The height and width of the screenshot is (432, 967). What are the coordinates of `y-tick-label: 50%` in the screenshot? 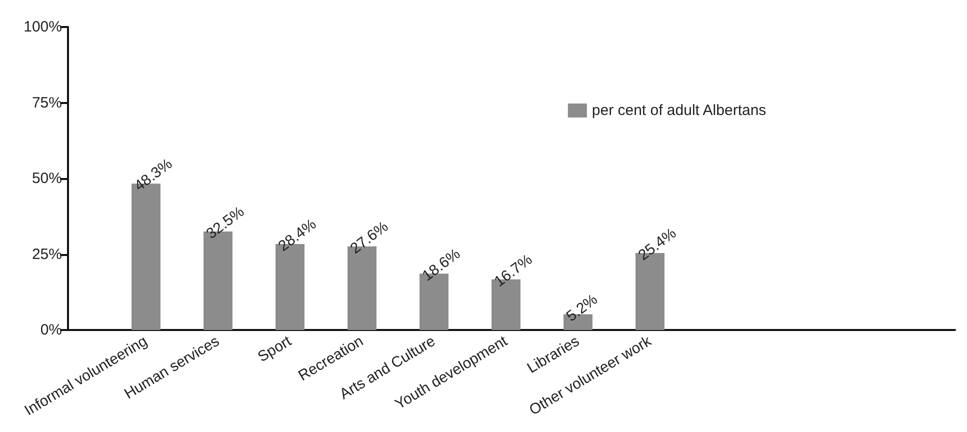 It's located at (47, 178).